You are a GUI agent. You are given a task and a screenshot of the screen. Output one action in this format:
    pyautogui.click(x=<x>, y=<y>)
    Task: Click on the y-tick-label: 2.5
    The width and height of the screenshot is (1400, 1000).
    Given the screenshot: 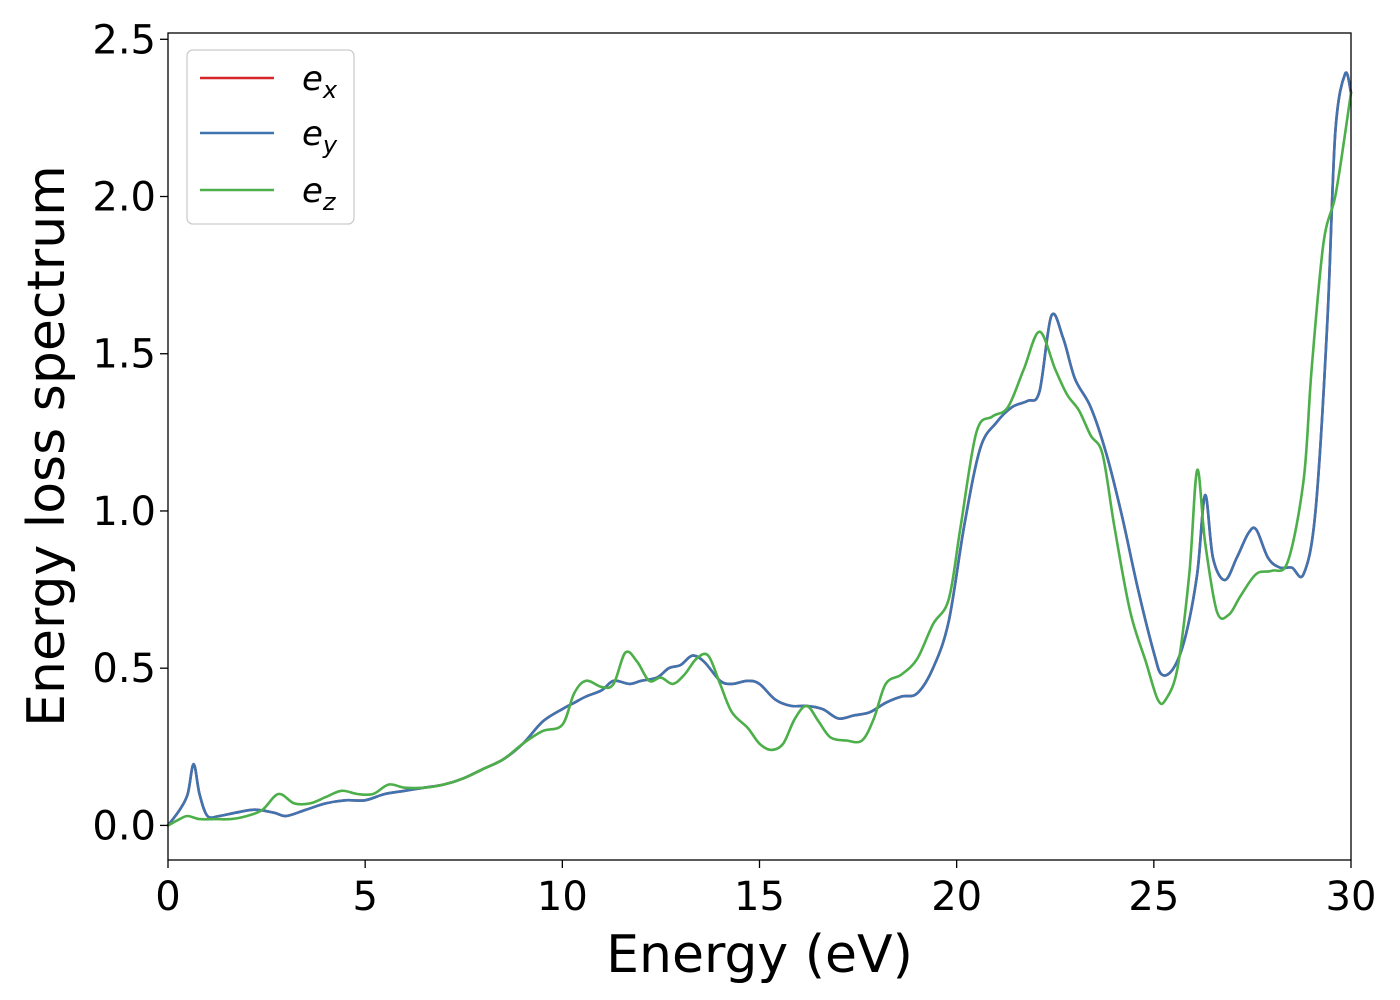 What is the action you would take?
    pyautogui.click(x=124, y=40)
    